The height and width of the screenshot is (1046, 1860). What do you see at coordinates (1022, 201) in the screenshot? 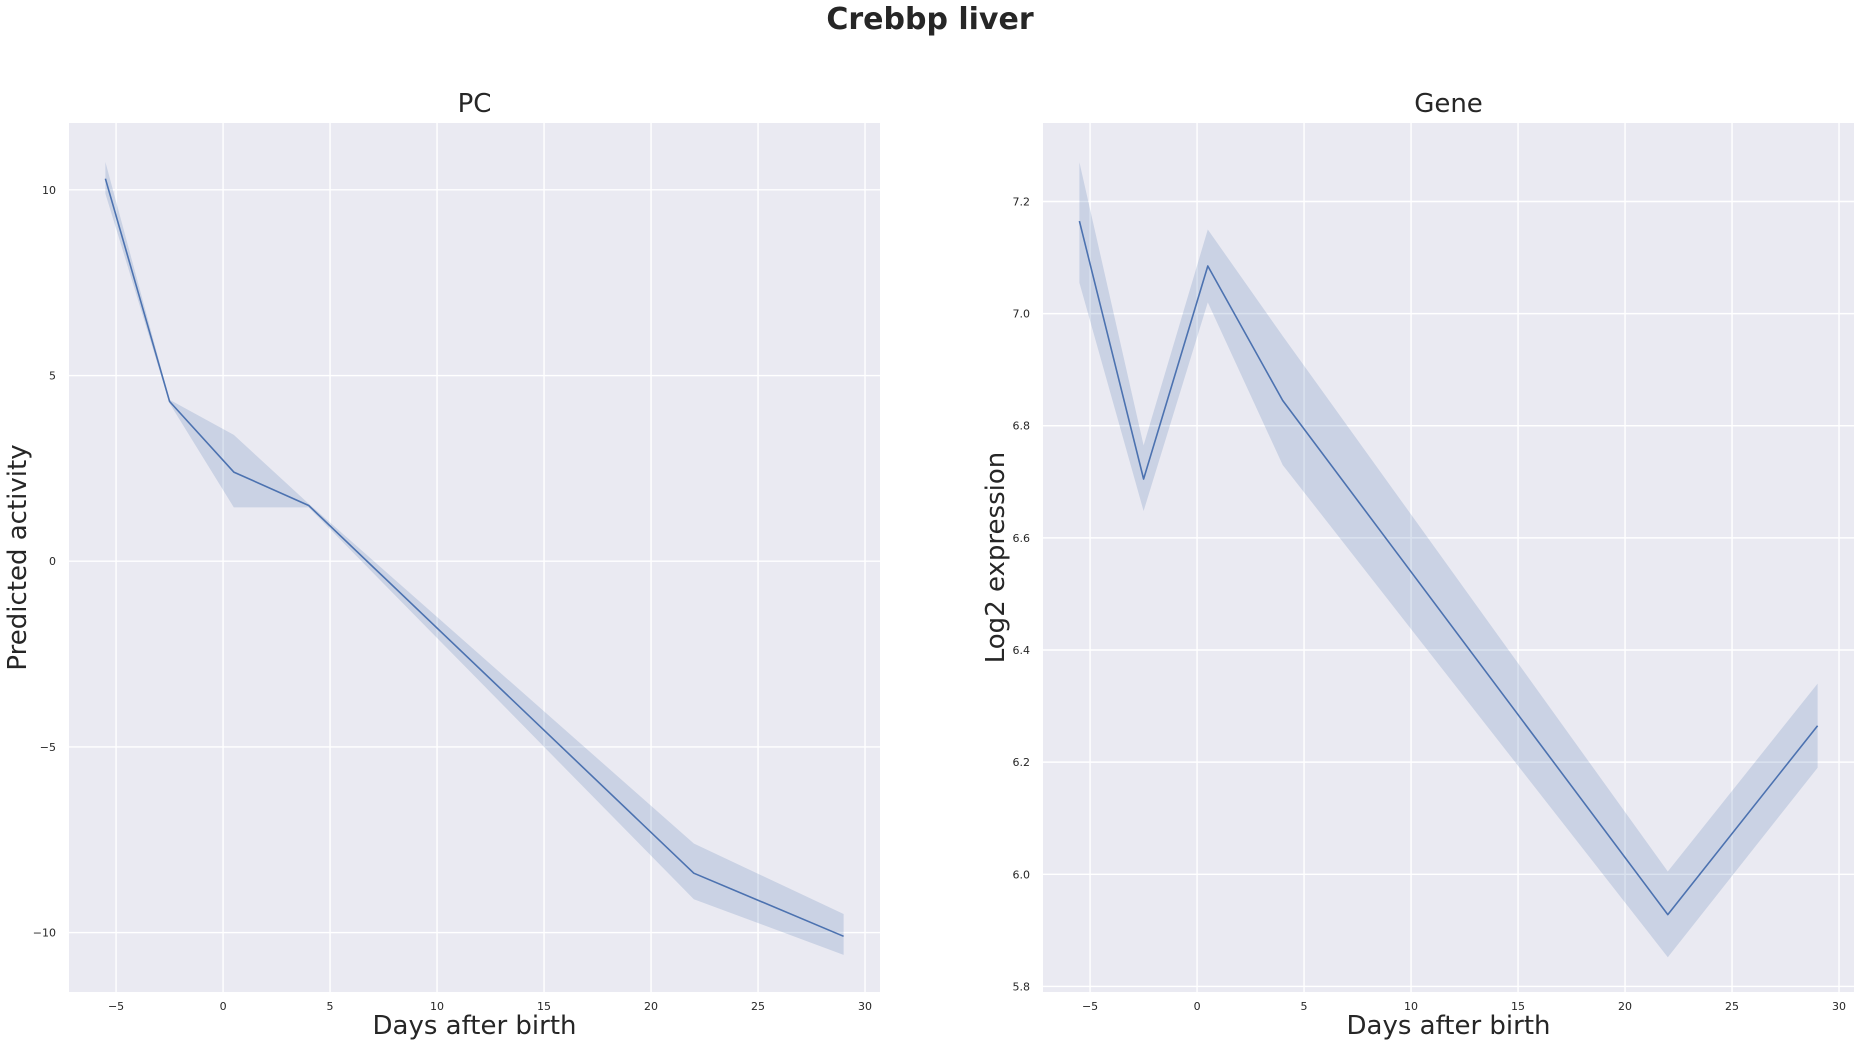
I see `gene-y-tick-label: 7.2` at bounding box center [1022, 201].